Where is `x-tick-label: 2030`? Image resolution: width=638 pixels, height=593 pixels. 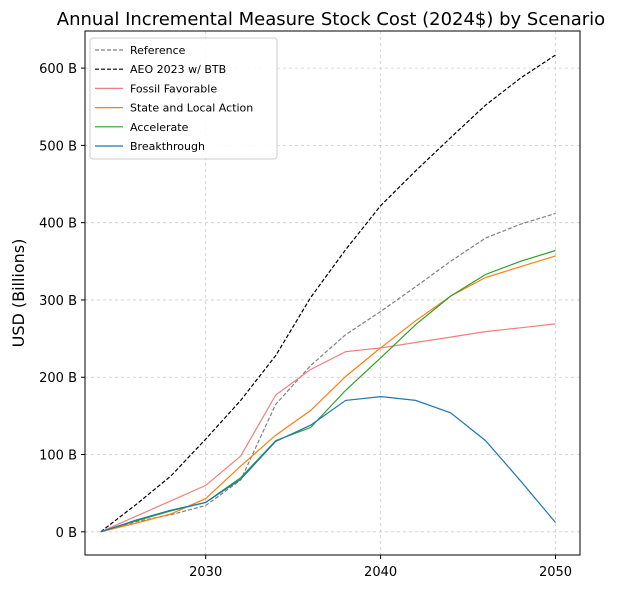
x-tick-label: 2030 is located at coordinates (205, 572).